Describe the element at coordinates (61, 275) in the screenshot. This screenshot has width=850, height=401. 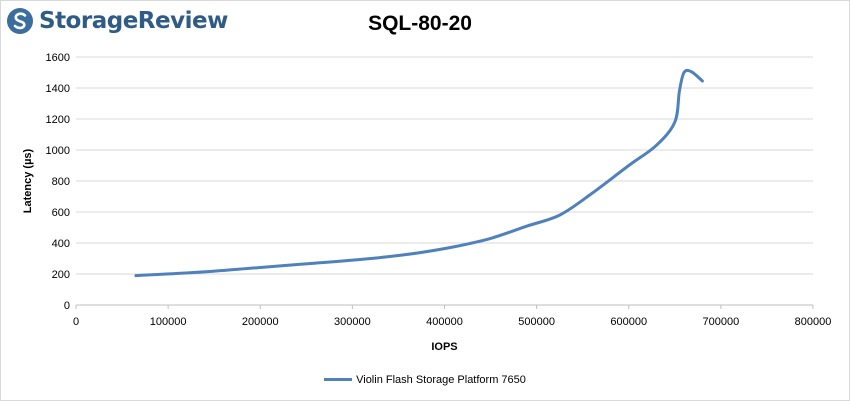
I see `y-tick-label: 200` at that location.